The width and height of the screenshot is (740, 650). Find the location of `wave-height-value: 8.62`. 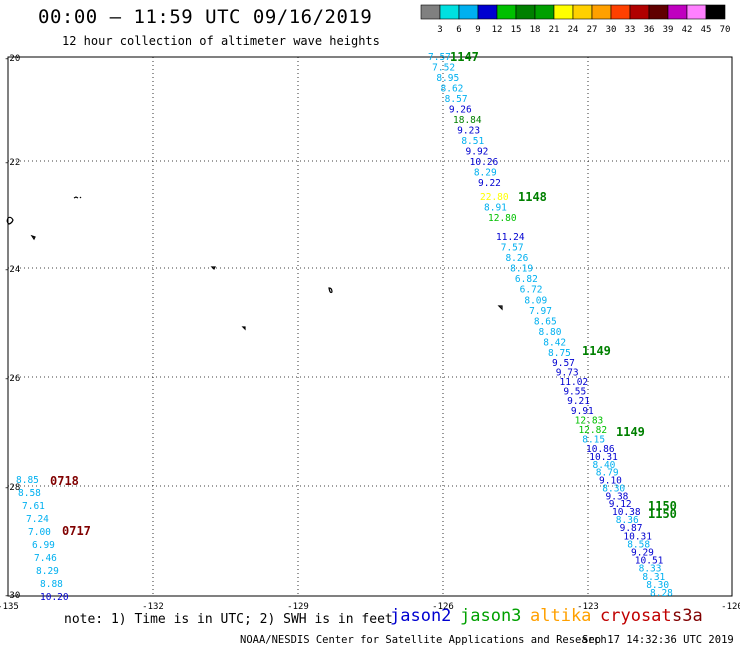

wave-height-value: 8.62 is located at coordinates (452, 89).